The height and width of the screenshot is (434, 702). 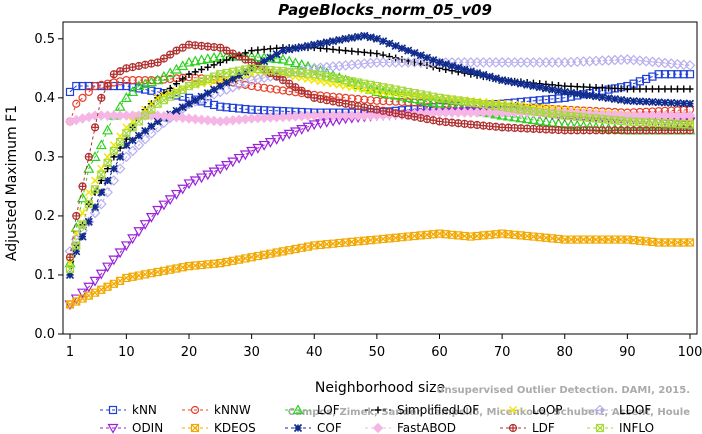 I want to click on y-tick-label: 0.5, so click(x=44, y=39).